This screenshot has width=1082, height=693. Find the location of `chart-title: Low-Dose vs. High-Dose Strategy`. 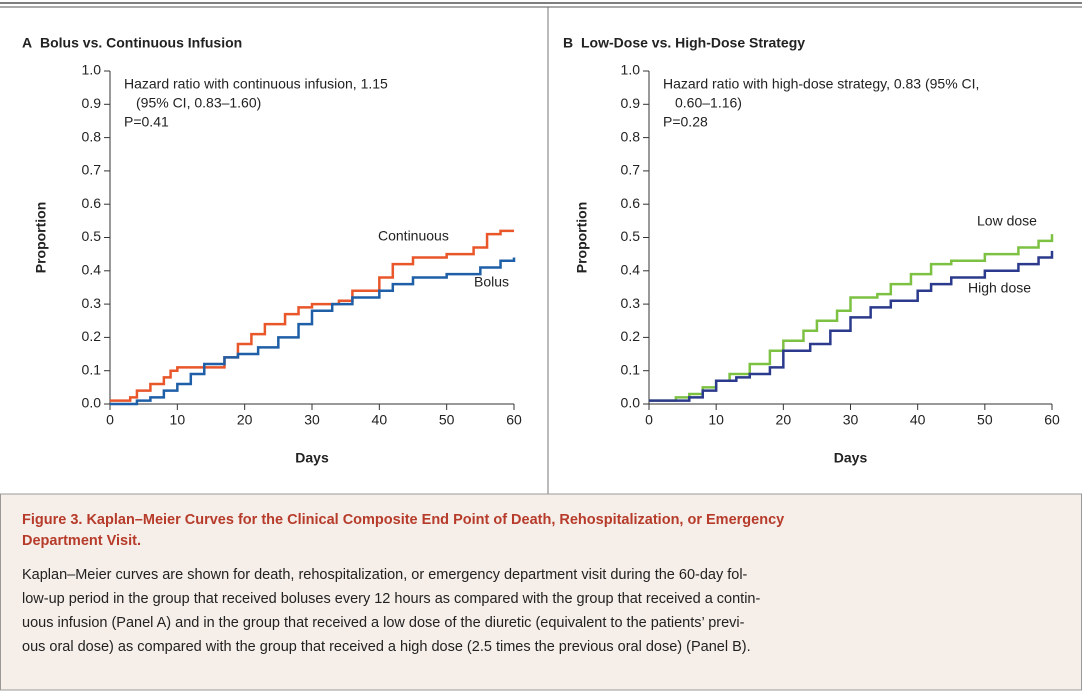

chart-title: Low-Dose vs. High-Dose Strategy is located at coordinates (693, 43).